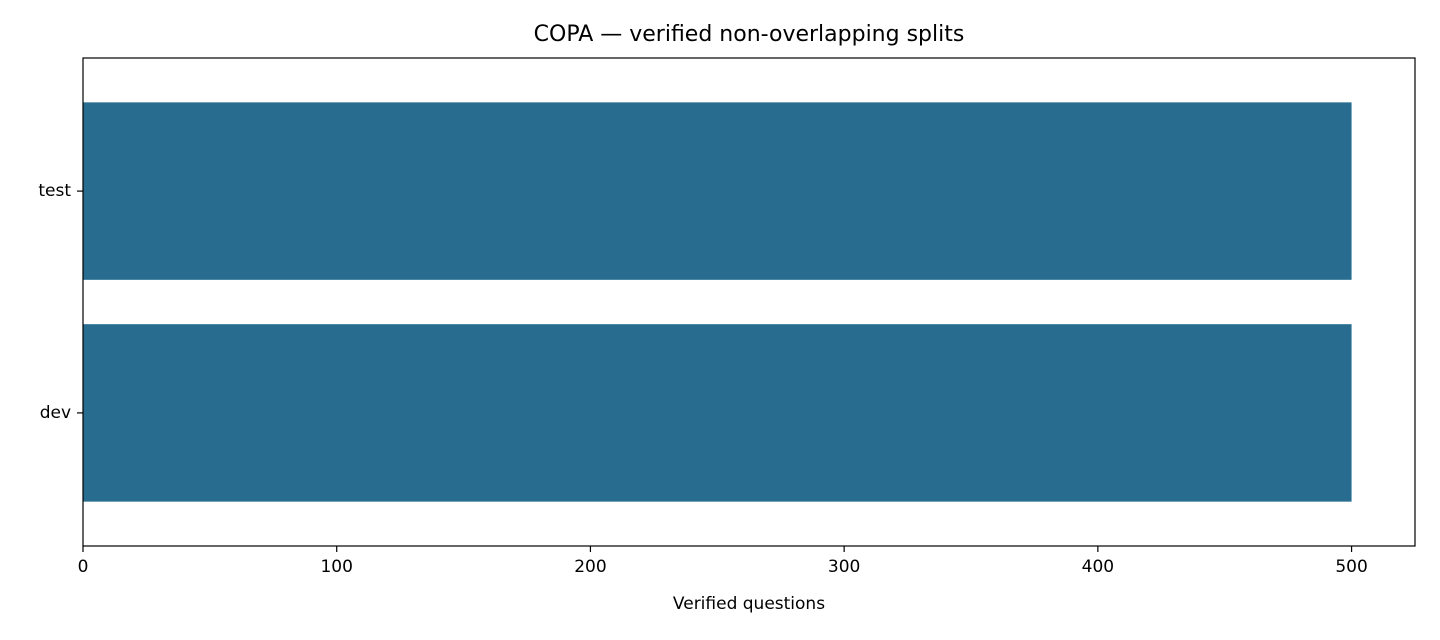 Image resolution: width=1440 pixels, height=640 pixels. I want to click on y-tick-label: test, so click(54, 191).